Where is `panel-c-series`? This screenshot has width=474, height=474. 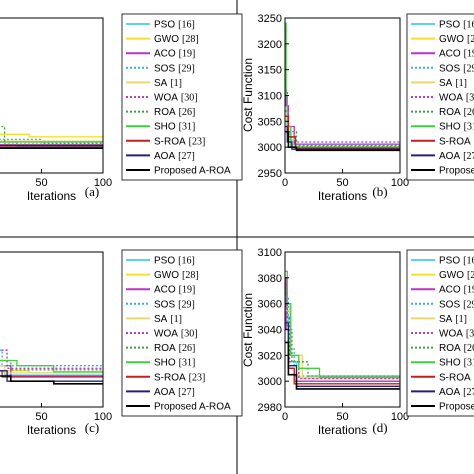
panel-c-series is located at coordinates (51, 367).